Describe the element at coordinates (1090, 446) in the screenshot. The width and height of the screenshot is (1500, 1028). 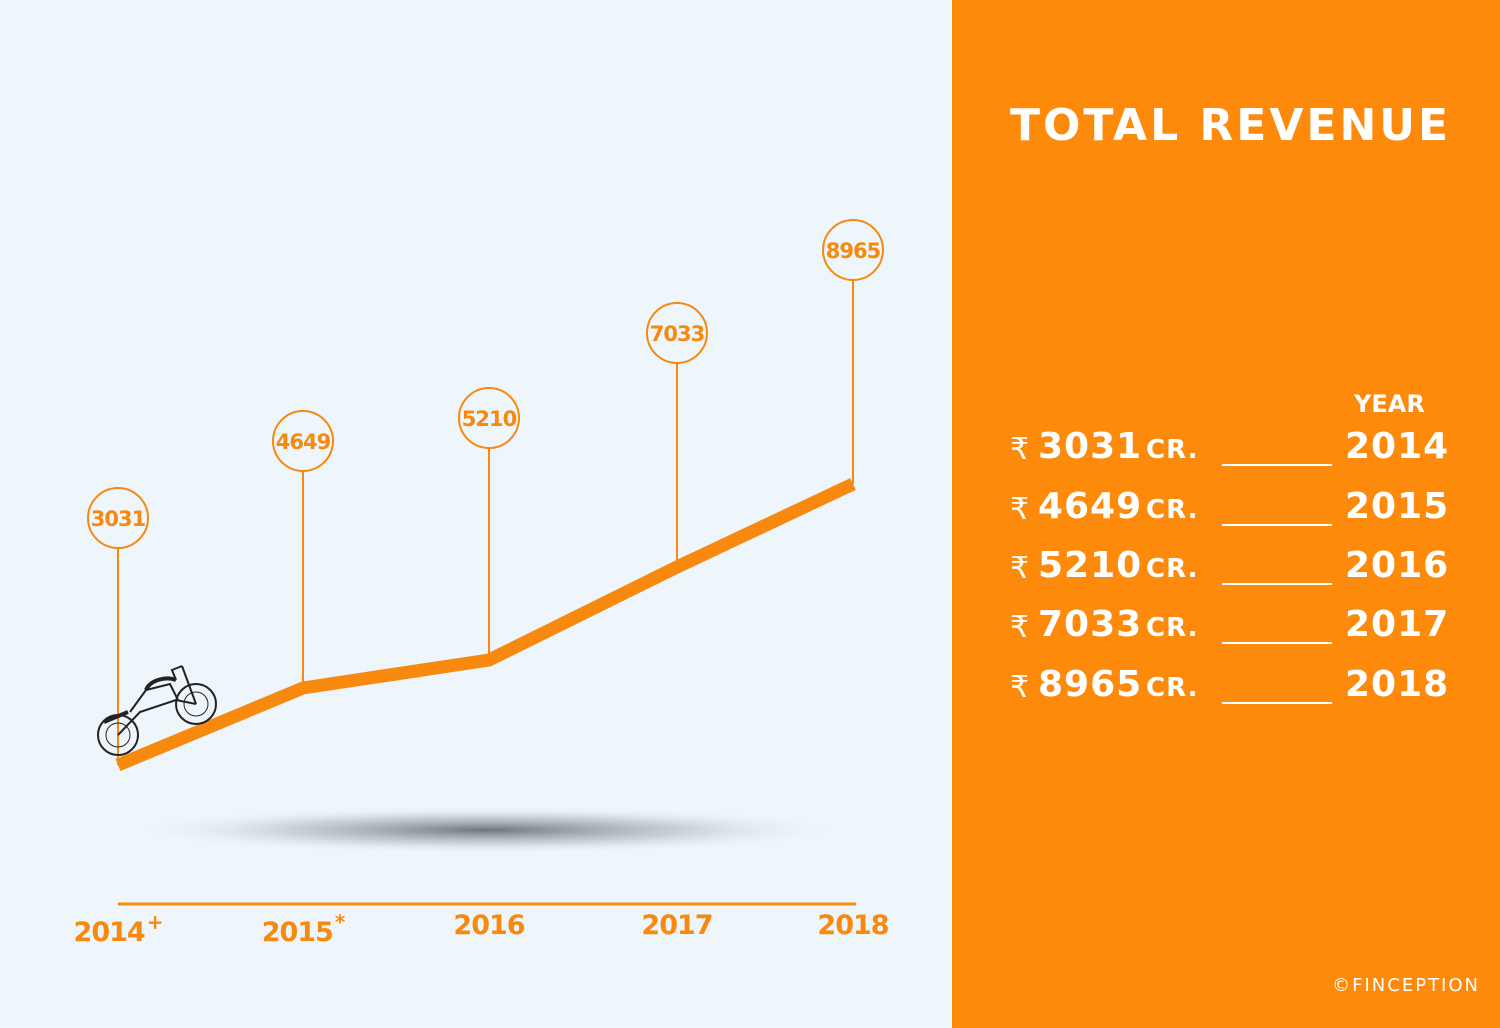
I see `revenue-amount: 3031` at that location.